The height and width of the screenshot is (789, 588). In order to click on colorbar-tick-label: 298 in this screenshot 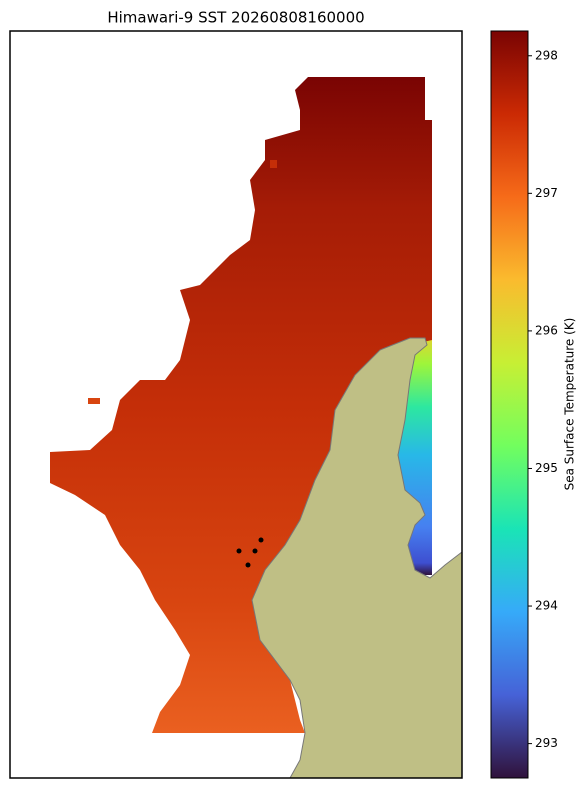, I will do `click(546, 55)`.